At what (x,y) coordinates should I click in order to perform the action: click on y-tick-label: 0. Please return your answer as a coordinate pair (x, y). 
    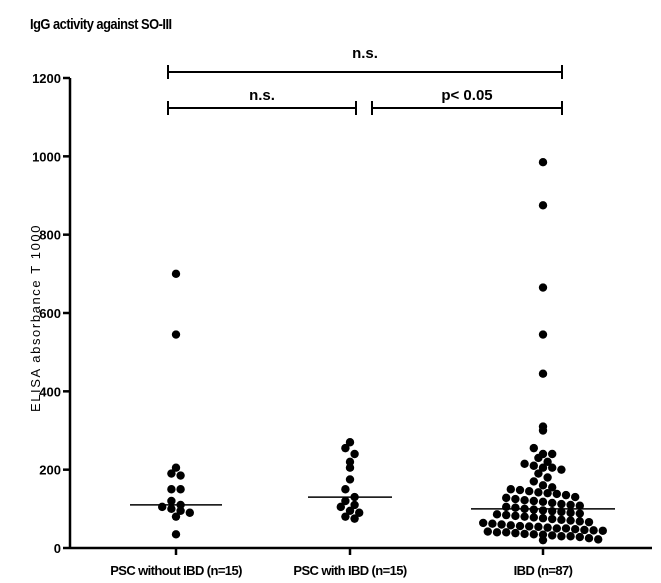
    Looking at the image, I should click on (57, 548).